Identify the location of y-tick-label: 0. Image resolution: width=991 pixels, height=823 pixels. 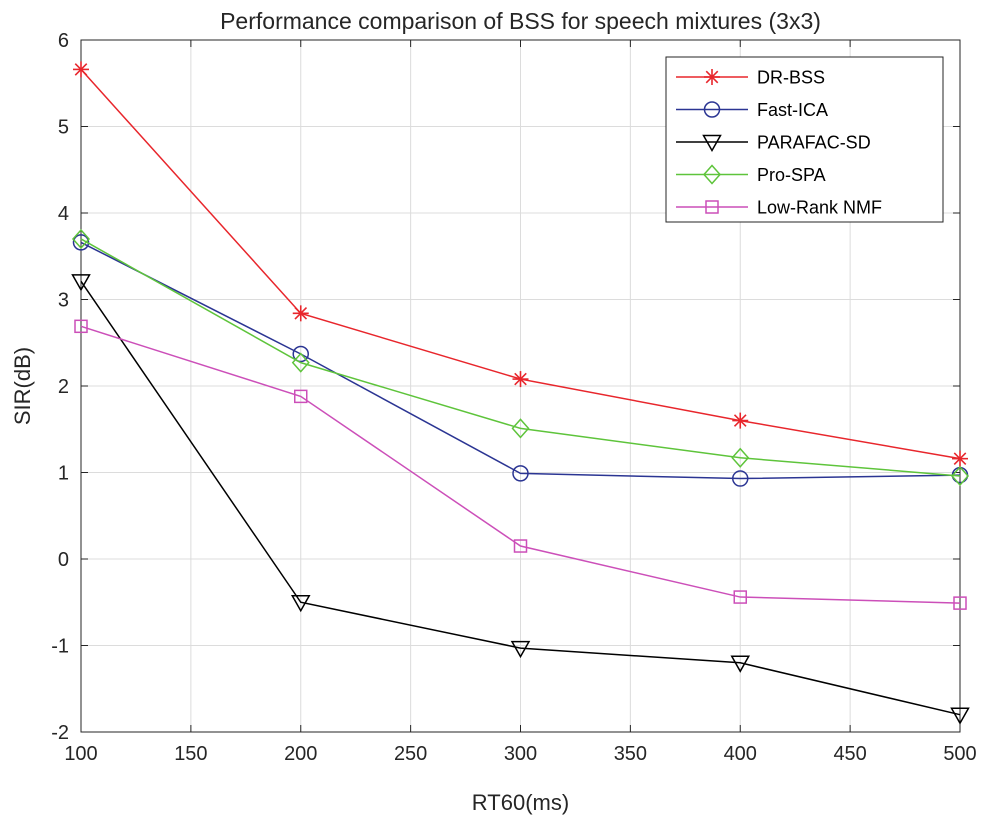
(63, 560).